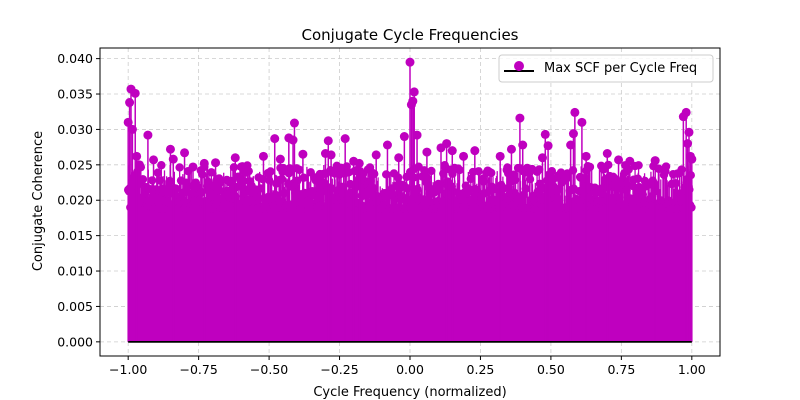 This screenshot has height=400, width=800. I want to click on x-tick-label: 0.50, so click(551, 369).